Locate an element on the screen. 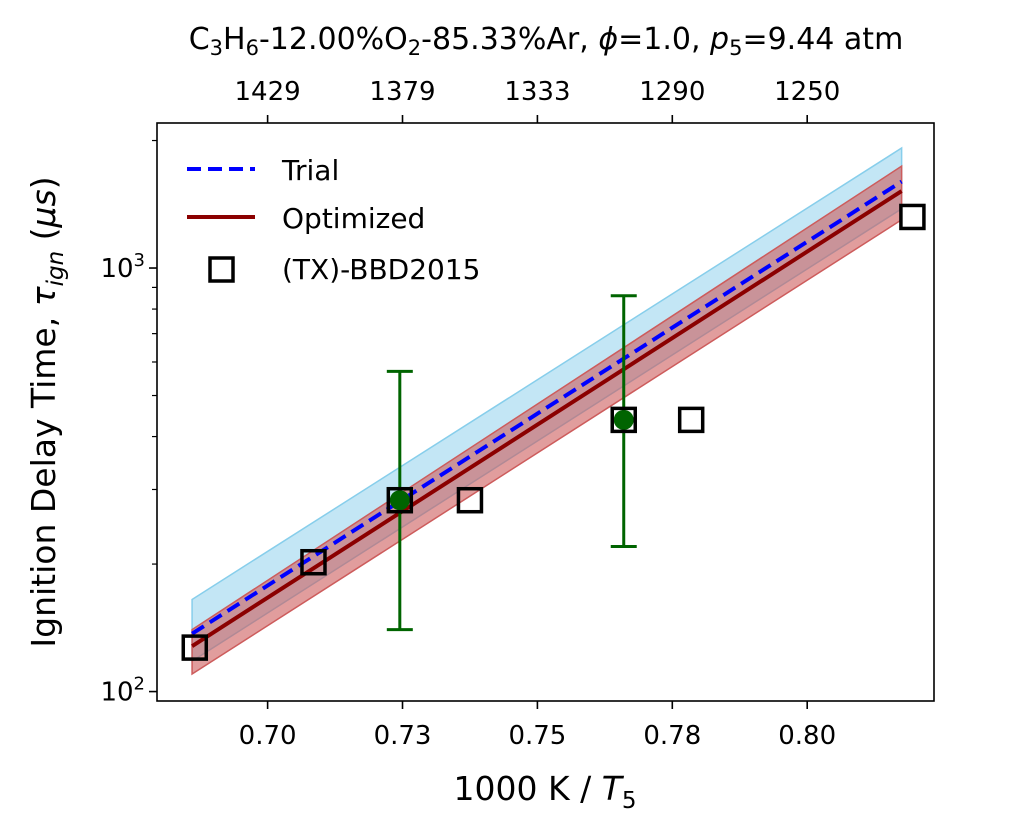  legend-data-label: (TX)-BBD2015 is located at coordinates (381, 269).